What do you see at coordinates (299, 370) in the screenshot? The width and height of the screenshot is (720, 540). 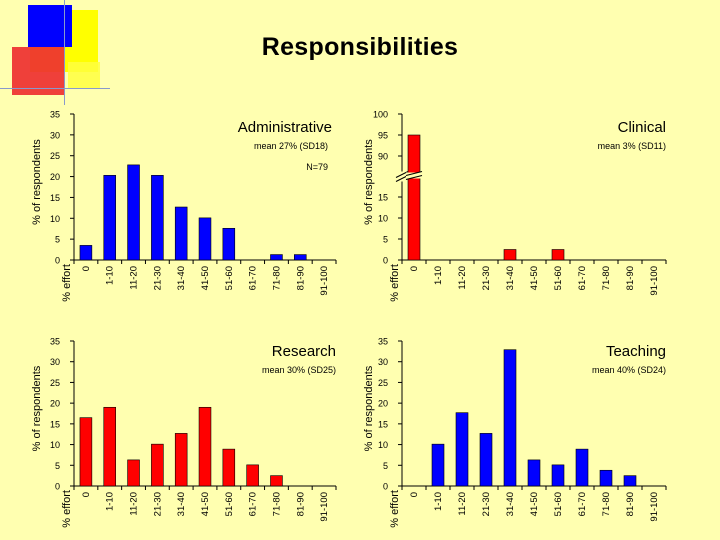 I see `chart-subtitle: mean 30% (SD25)` at bounding box center [299, 370].